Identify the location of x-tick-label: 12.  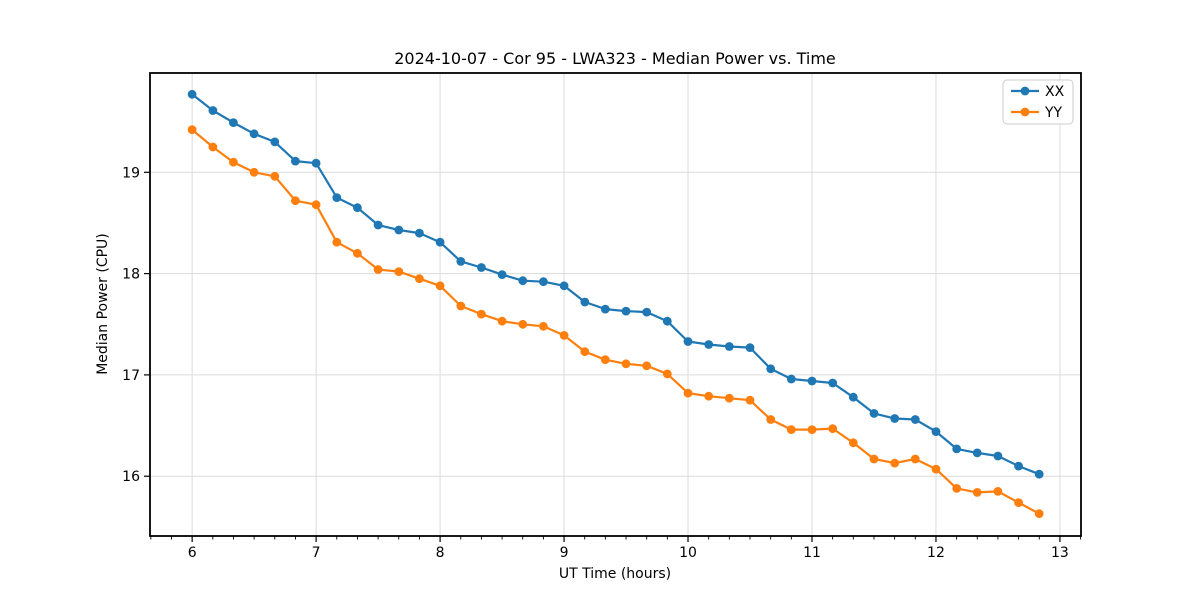
(936, 553).